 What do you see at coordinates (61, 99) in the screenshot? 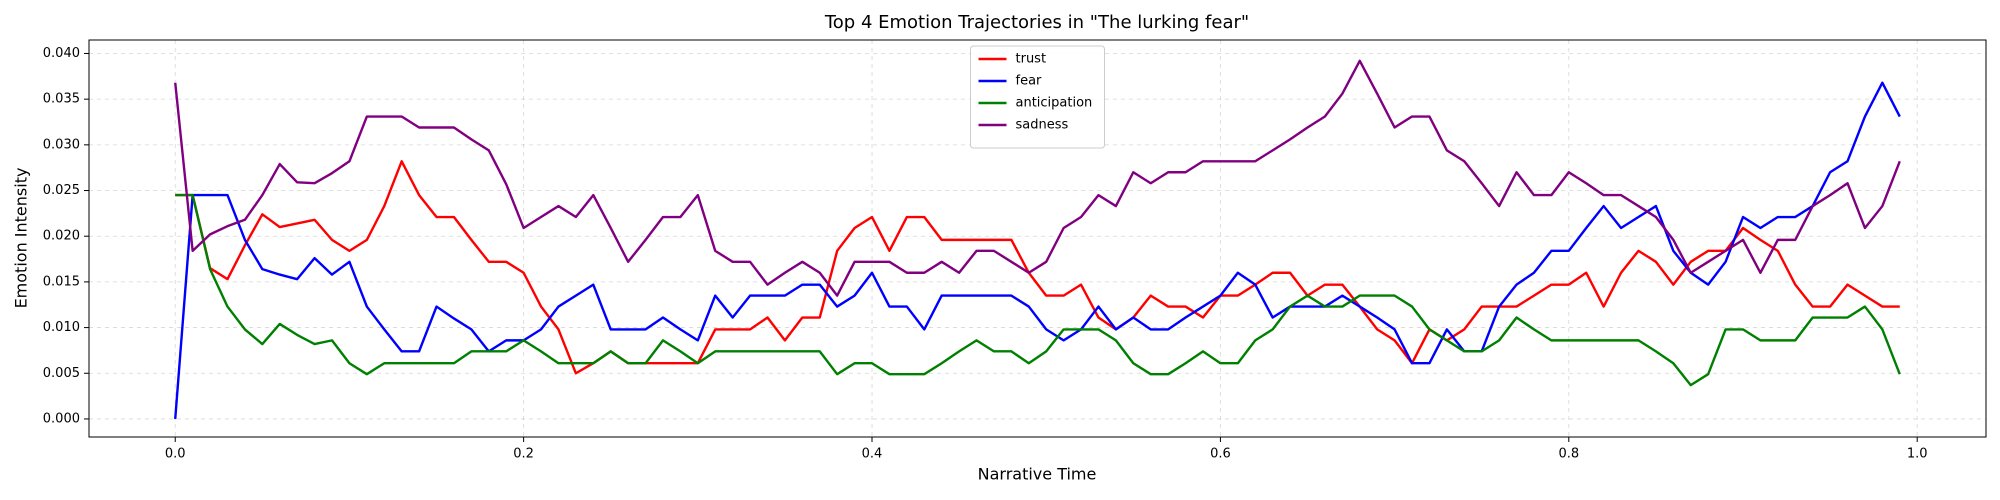
I see `y-tick-label: 0.035` at bounding box center [61, 99].